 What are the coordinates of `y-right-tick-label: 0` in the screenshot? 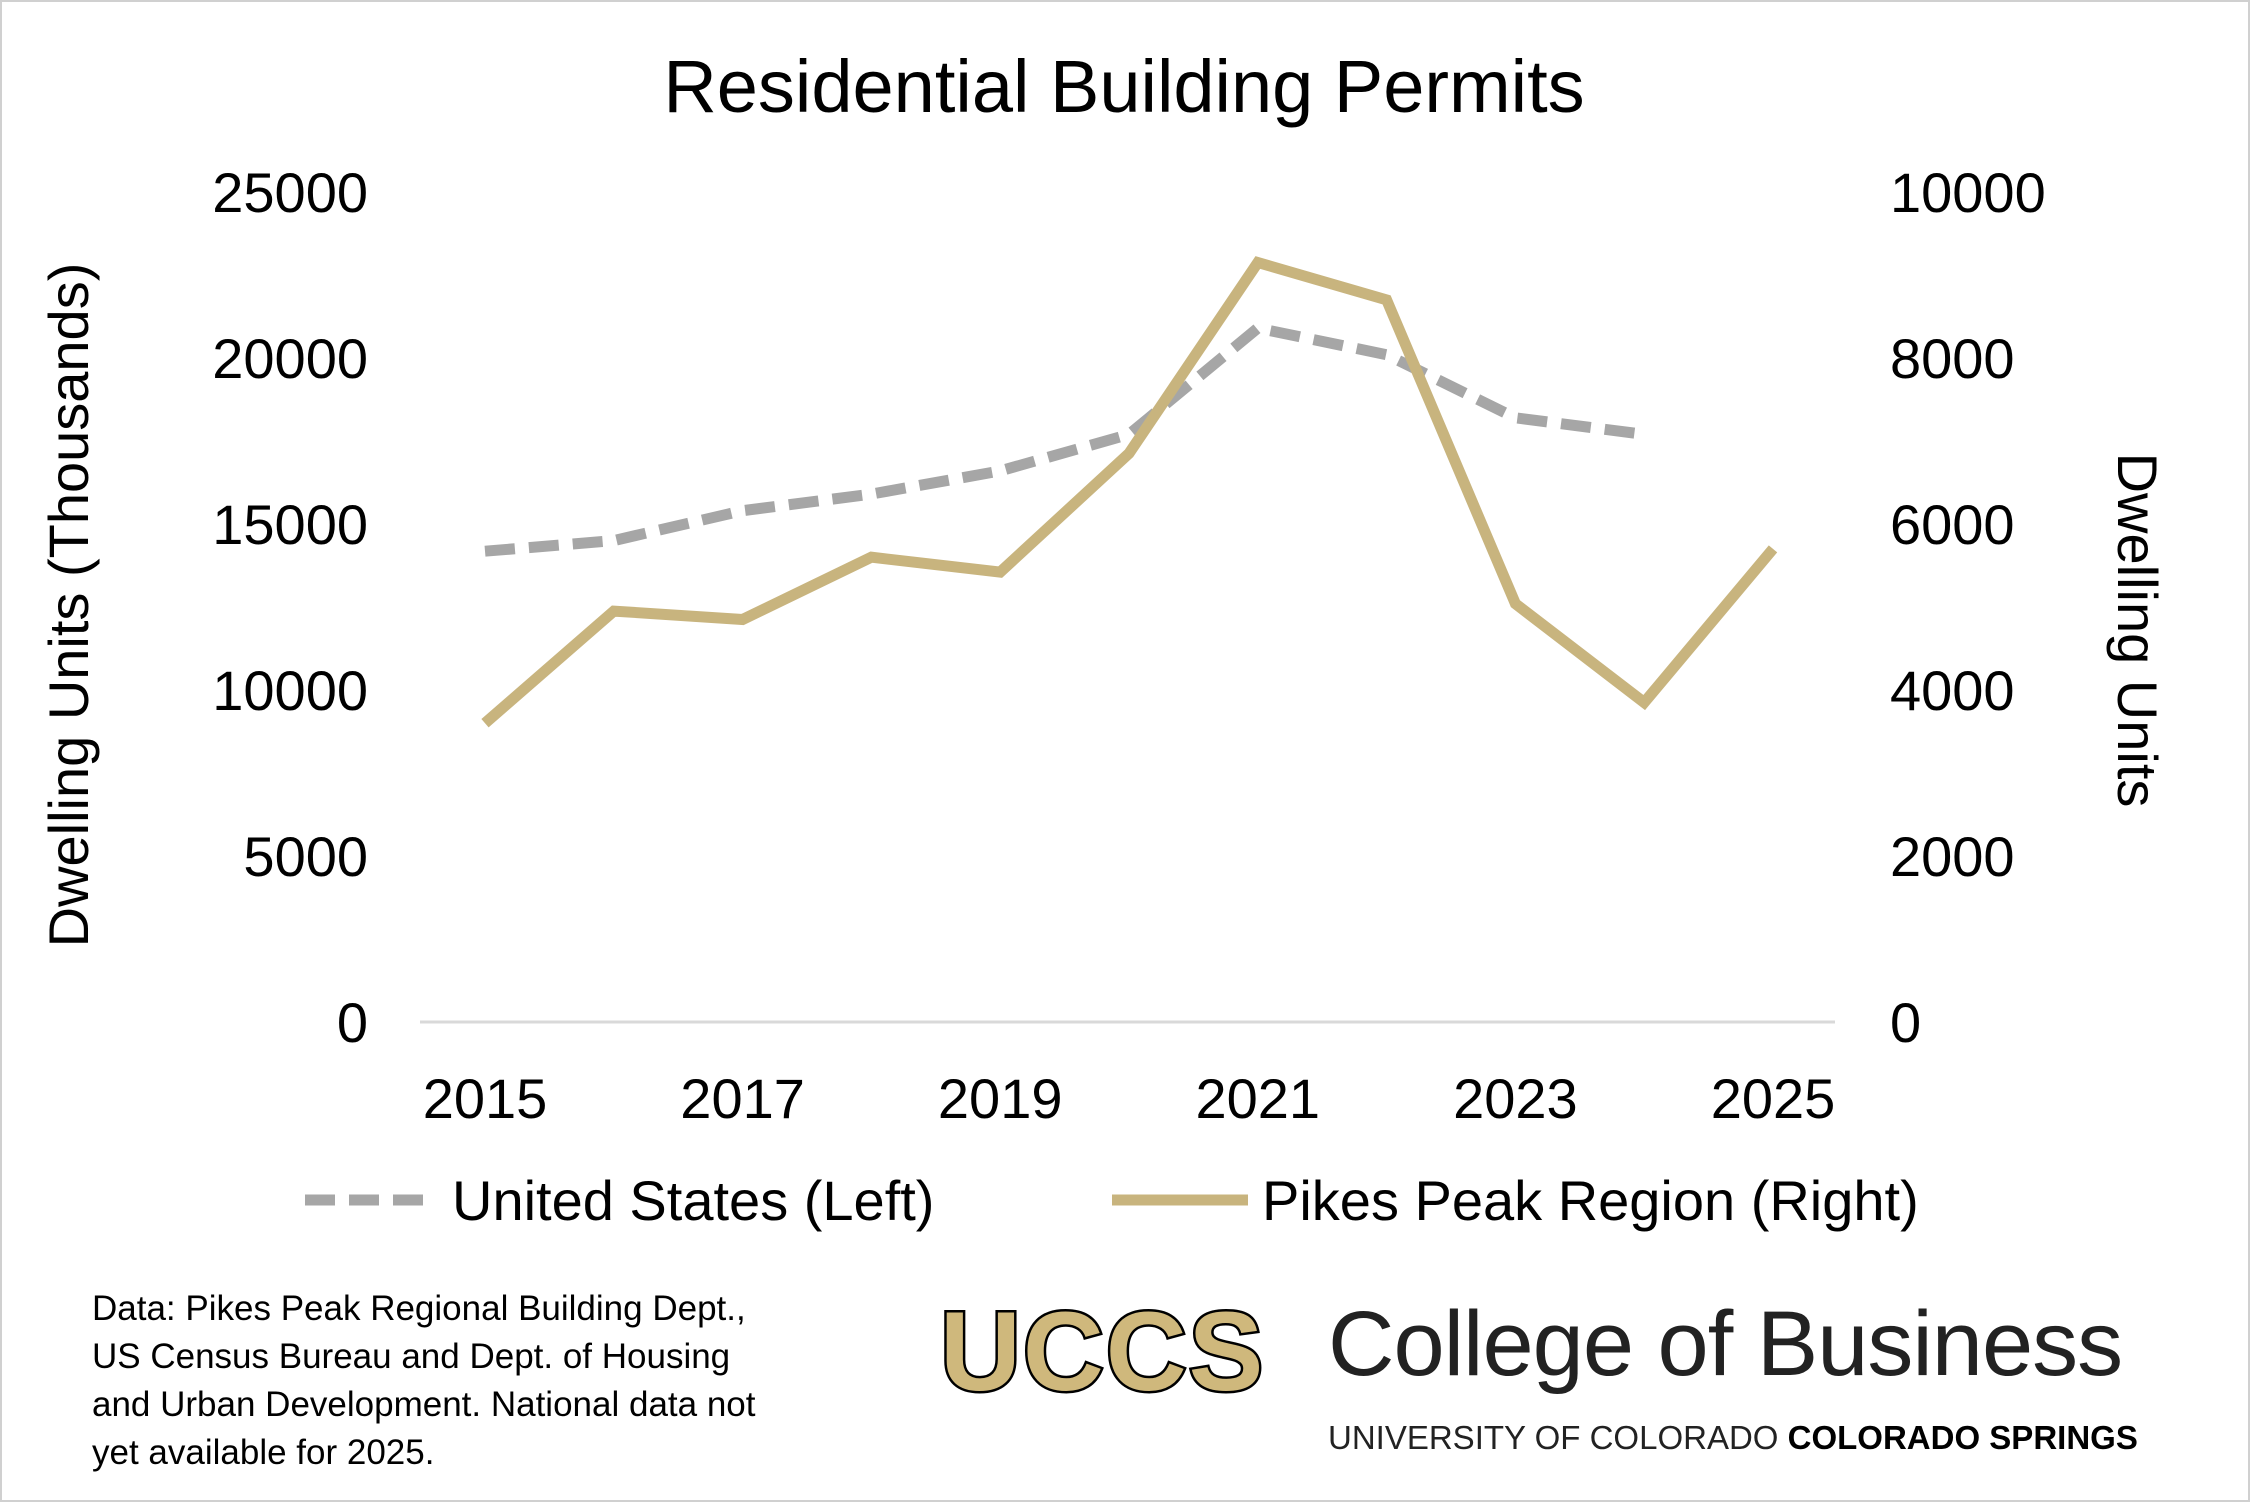 It's located at (1905, 1022).